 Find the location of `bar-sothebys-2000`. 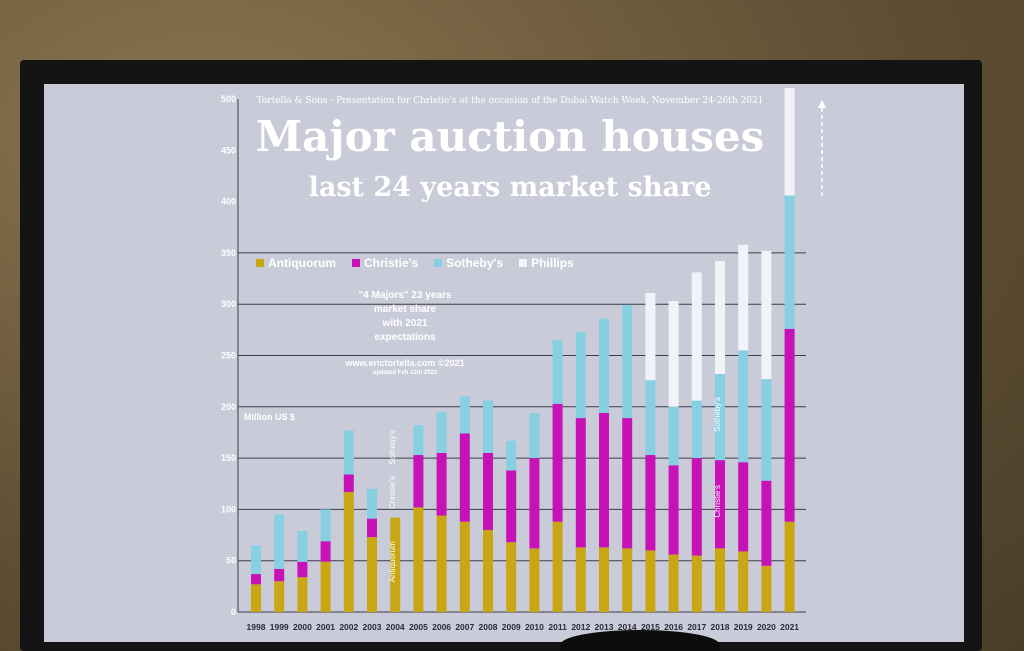

bar-sothebys-2000 is located at coordinates (302, 546).